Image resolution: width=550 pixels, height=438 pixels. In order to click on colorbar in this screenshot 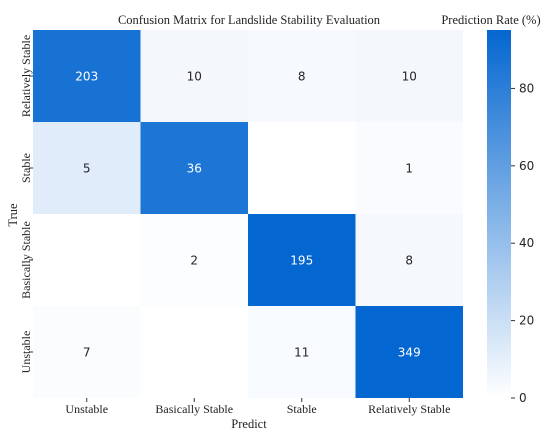, I will do `click(499, 214)`.